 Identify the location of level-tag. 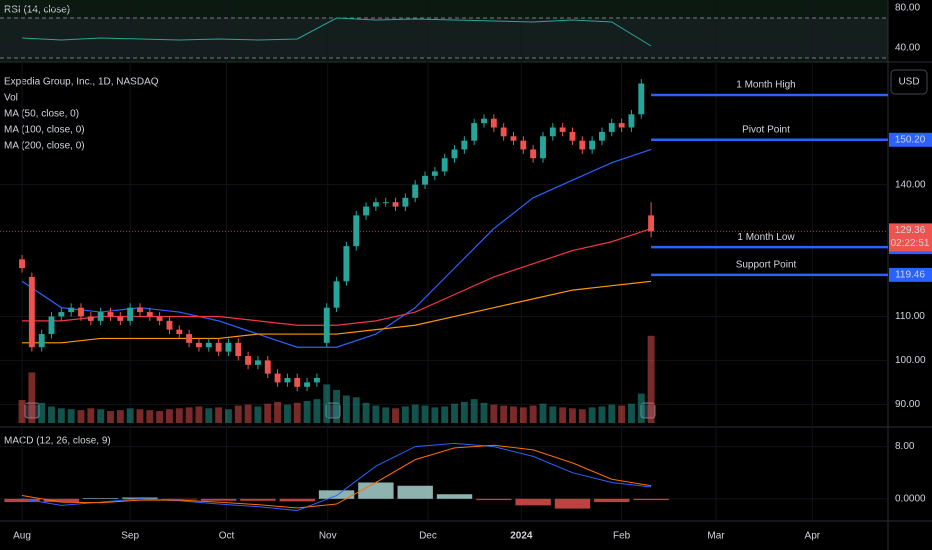
(910, 139).